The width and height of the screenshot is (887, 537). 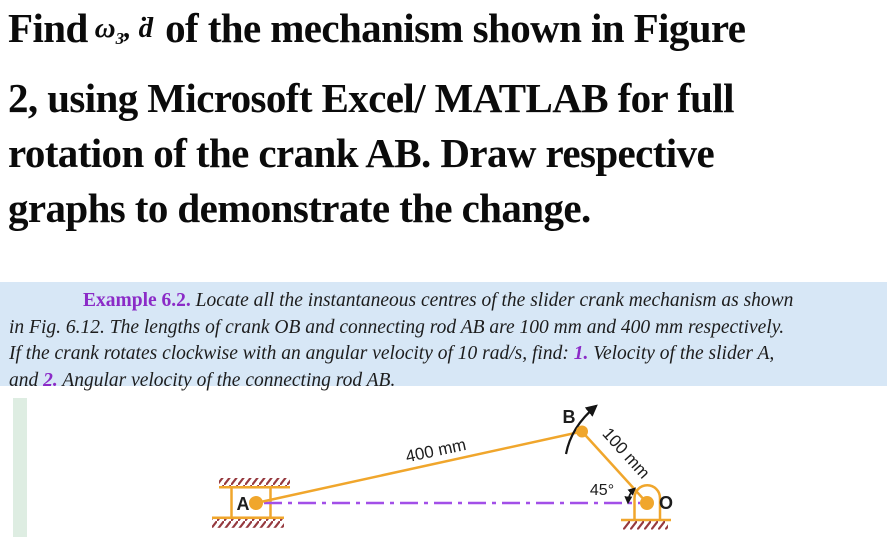 I want to click on d-dot-symbol: , ḋ, so click(x=139, y=28).